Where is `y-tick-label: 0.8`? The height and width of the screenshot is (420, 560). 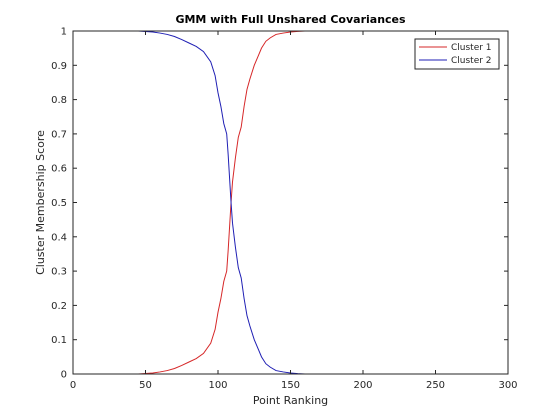
y-tick-label: 0.8 is located at coordinates (59, 100).